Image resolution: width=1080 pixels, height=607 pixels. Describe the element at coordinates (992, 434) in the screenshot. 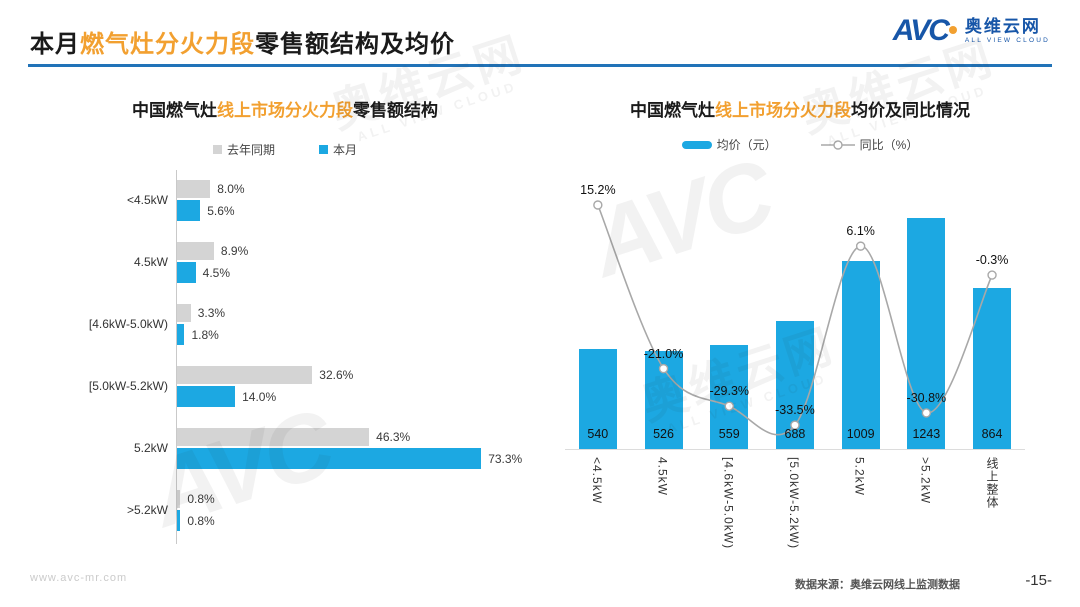

I see `bar-value-label: 864` at that location.